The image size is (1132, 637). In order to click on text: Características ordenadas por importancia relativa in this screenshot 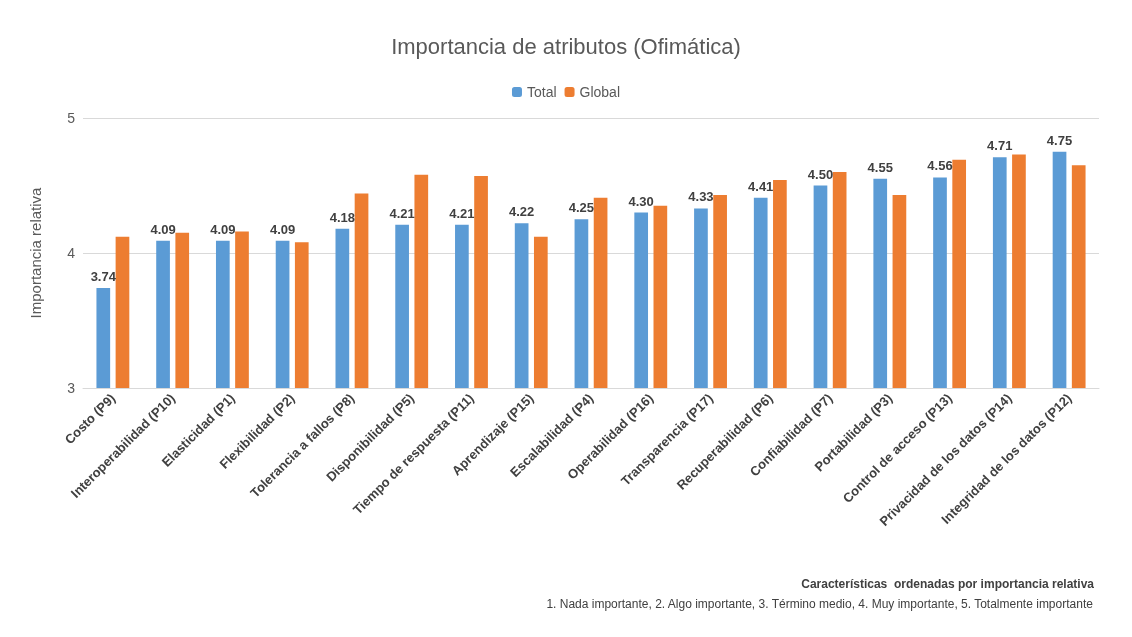, I will do `click(948, 584)`.